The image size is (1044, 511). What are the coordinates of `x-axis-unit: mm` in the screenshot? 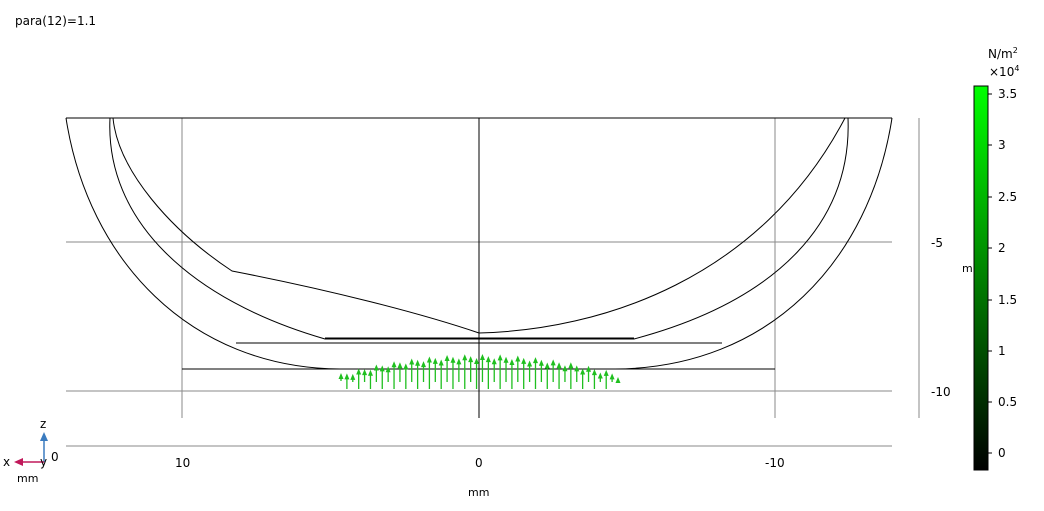 It's located at (479, 492).